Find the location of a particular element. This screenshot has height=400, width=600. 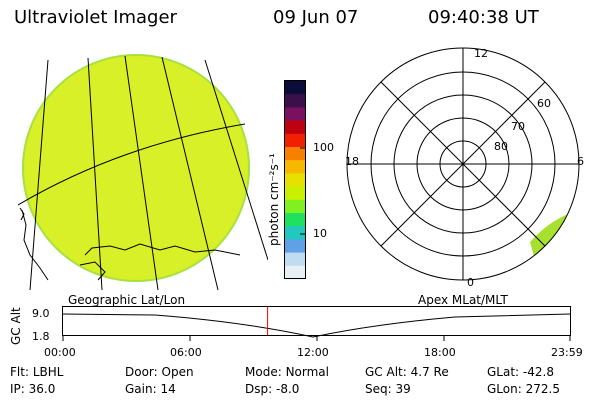

status-key: Dsp: is located at coordinates (259, 389).